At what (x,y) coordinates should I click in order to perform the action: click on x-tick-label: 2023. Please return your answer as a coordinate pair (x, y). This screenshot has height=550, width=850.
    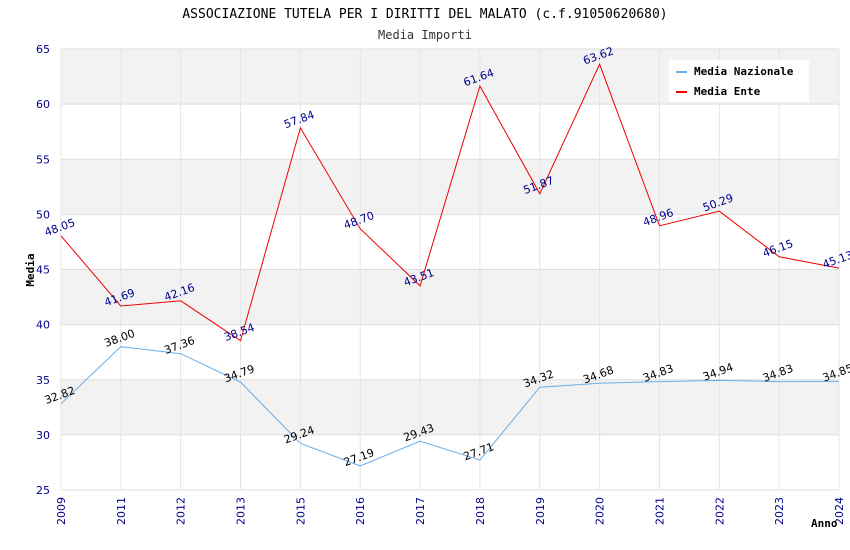
    Looking at the image, I should click on (779, 511).